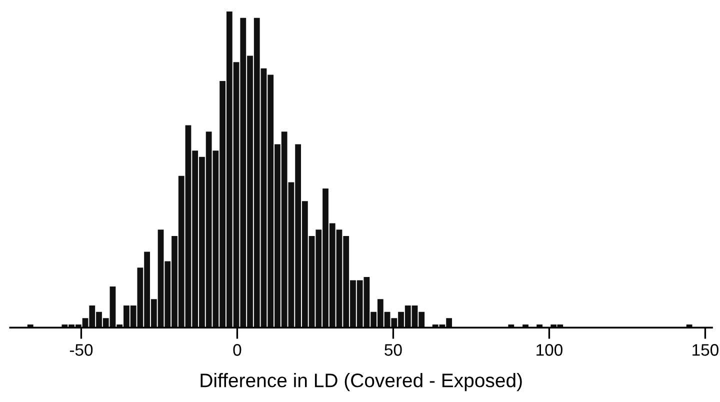 The image size is (720, 402). Describe the element at coordinates (705, 350) in the screenshot. I see `x-tick-label: 150` at that location.